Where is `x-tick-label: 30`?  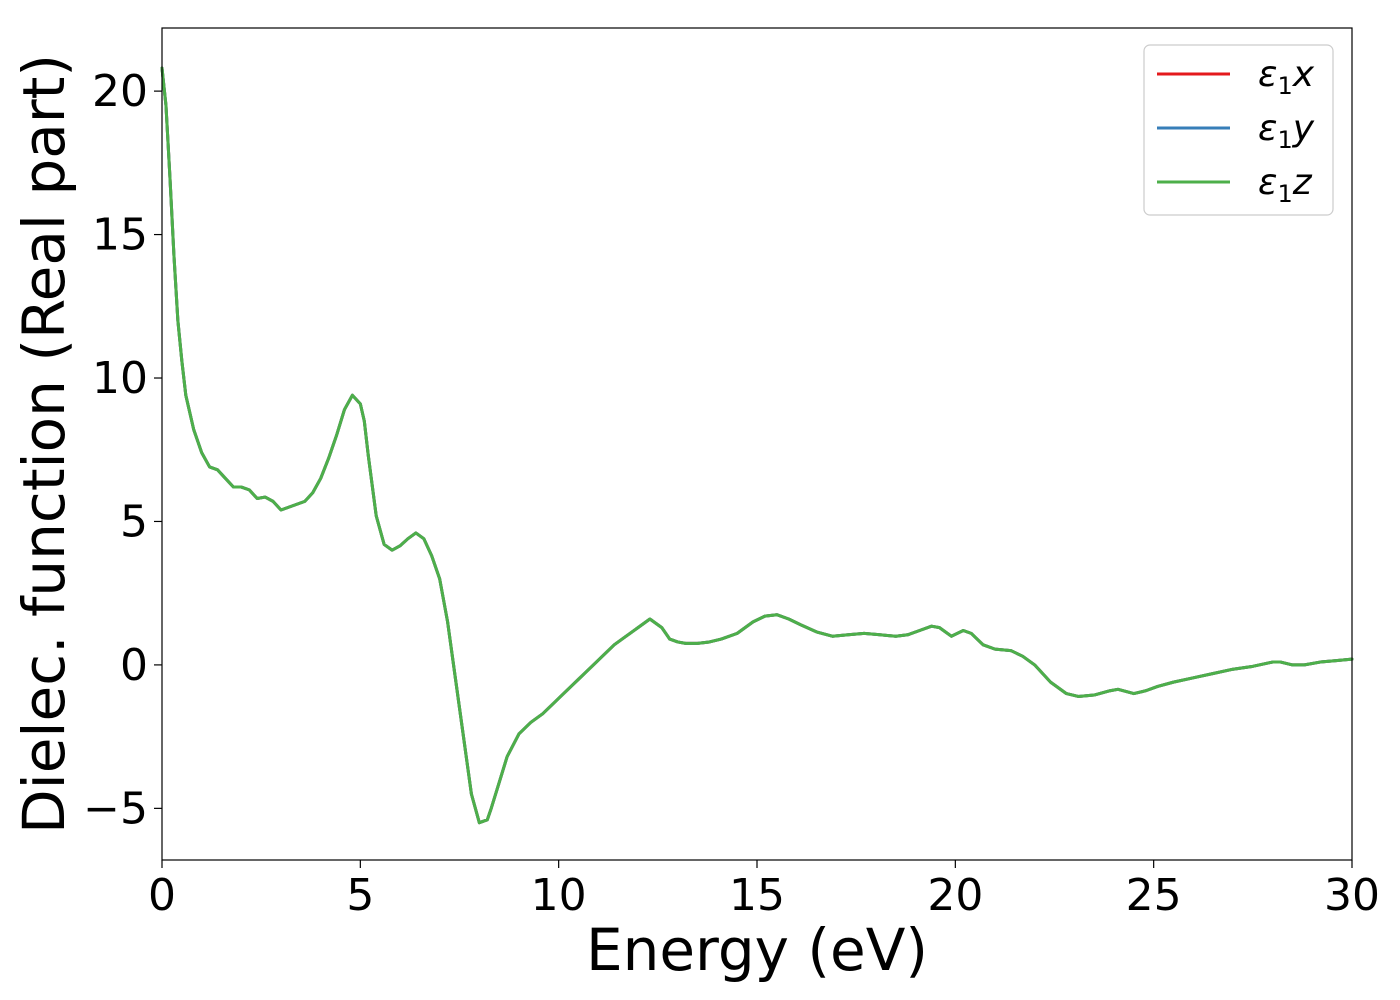
x-tick-label: 30 is located at coordinates (1352, 895).